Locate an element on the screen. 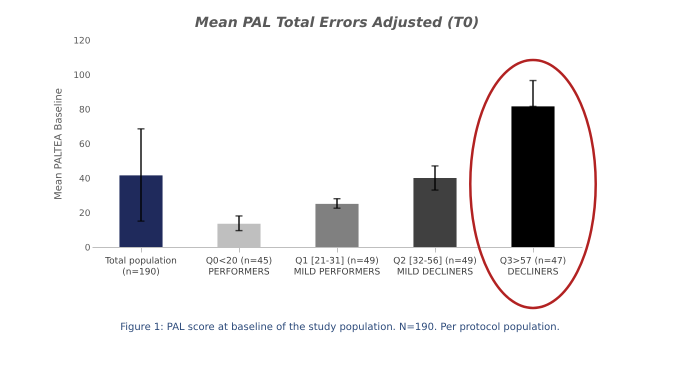 This screenshot has height=368, width=680. y-tick-label: 120 is located at coordinates (82, 41).